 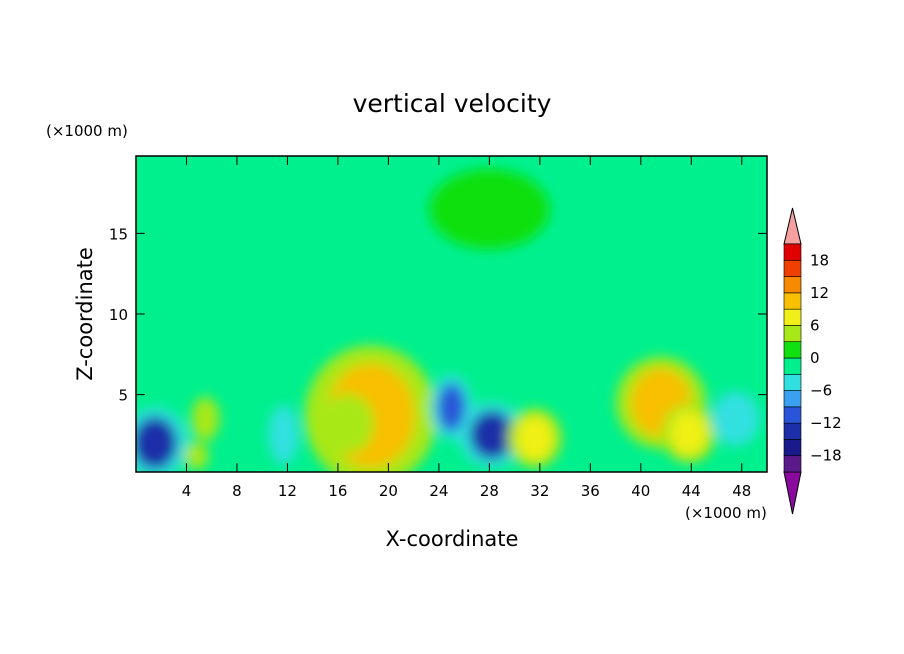 I want to click on x-tick-label: 36, so click(x=590, y=491).